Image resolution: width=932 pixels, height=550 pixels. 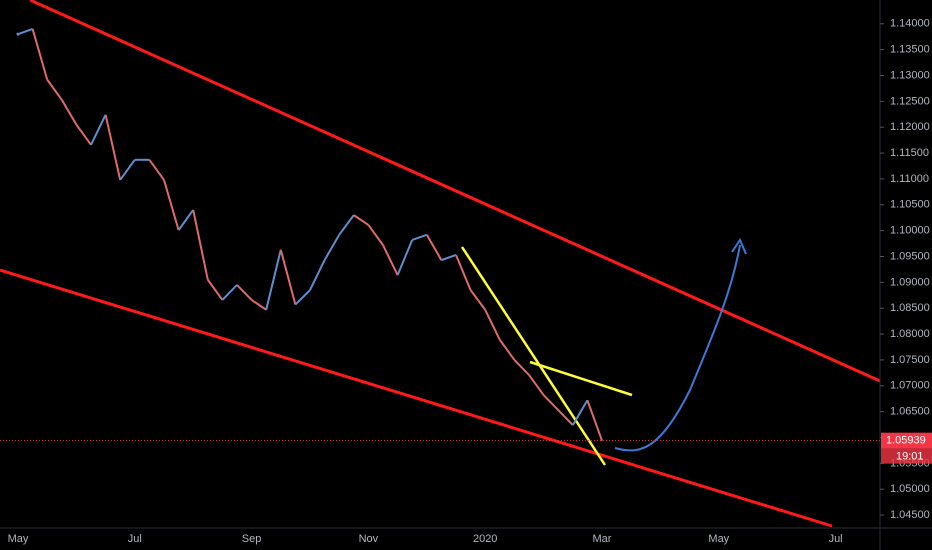 I want to click on y-tick-label: 1.07500, so click(x=910, y=360).